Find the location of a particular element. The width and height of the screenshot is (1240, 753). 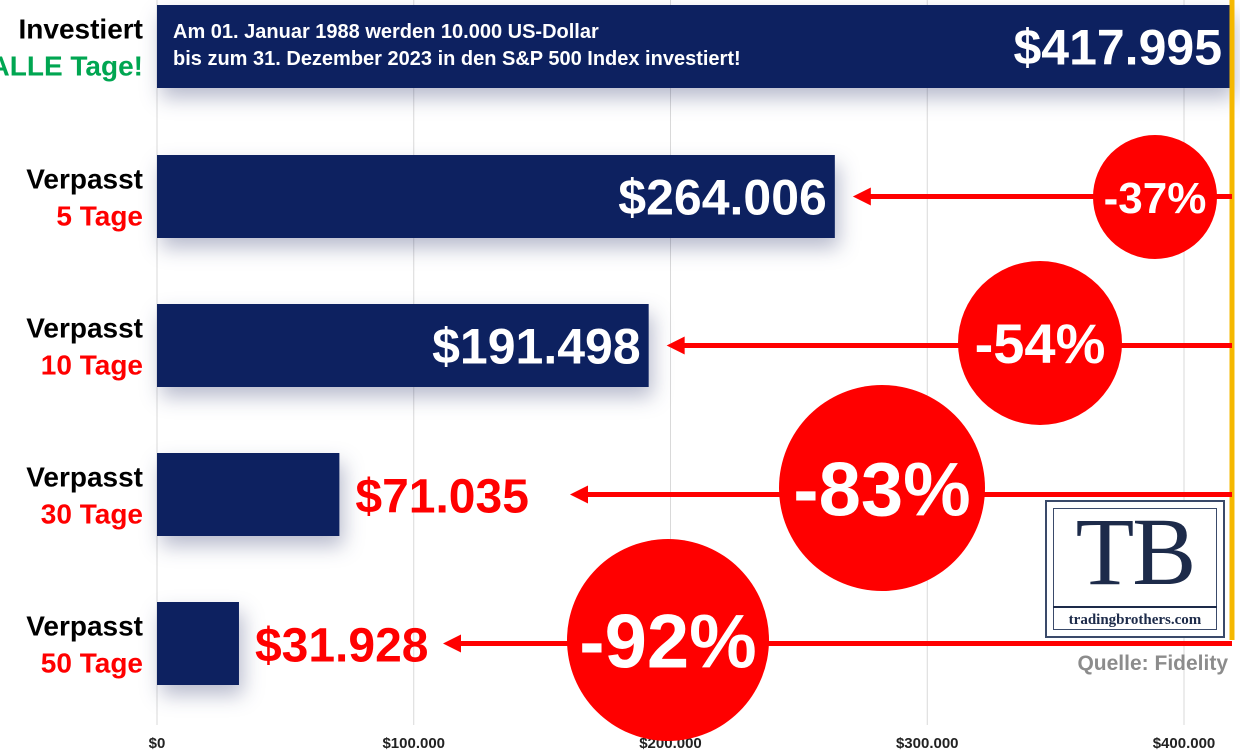

category-label-line2: 5 Tage is located at coordinates (99, 216).